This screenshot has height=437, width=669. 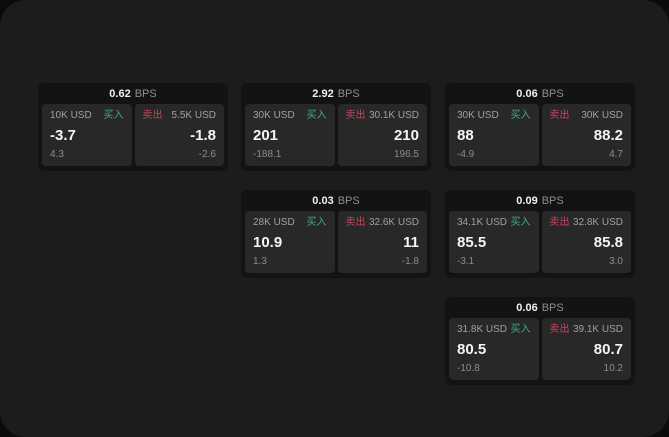 I want to click on buy-change: -4.9, so click(x=466, y=154).